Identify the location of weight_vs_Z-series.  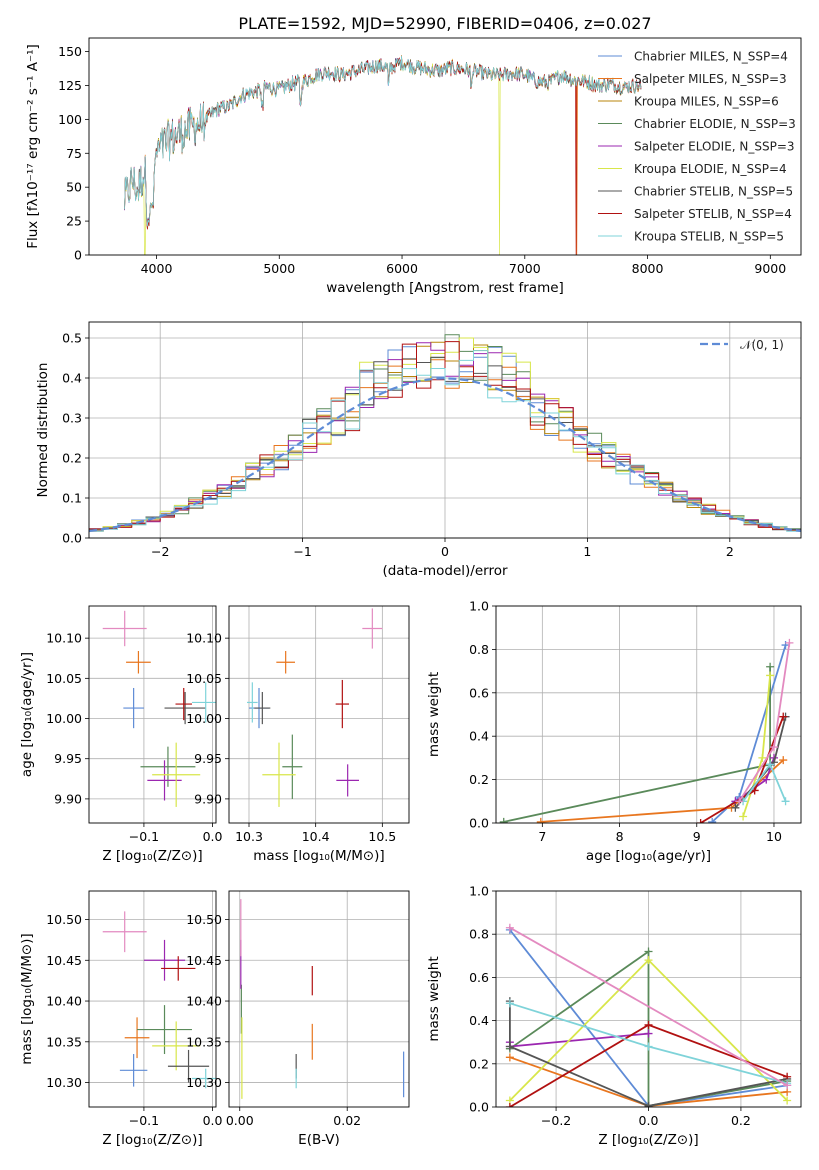
(648, 1015).